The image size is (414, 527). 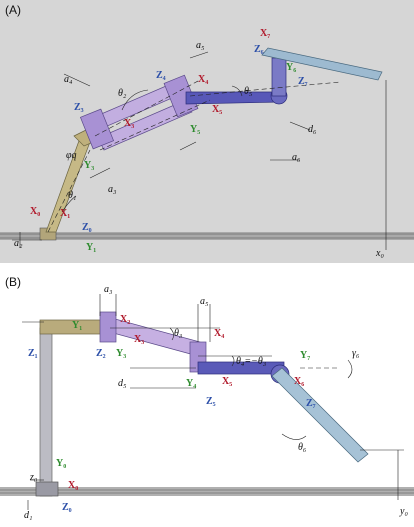 What do you see at coordinates (71, 155) in the screenshot?
I see `label-phi-q: φq` at bounding box center [71, 155].